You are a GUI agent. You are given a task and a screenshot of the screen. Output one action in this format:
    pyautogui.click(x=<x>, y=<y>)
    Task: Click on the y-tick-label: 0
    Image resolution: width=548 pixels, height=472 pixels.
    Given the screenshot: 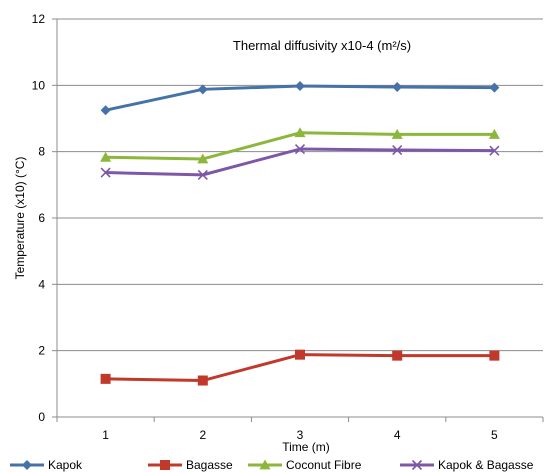 What is the action you would take?
    pyautogui.click(x=41, y=417)
    